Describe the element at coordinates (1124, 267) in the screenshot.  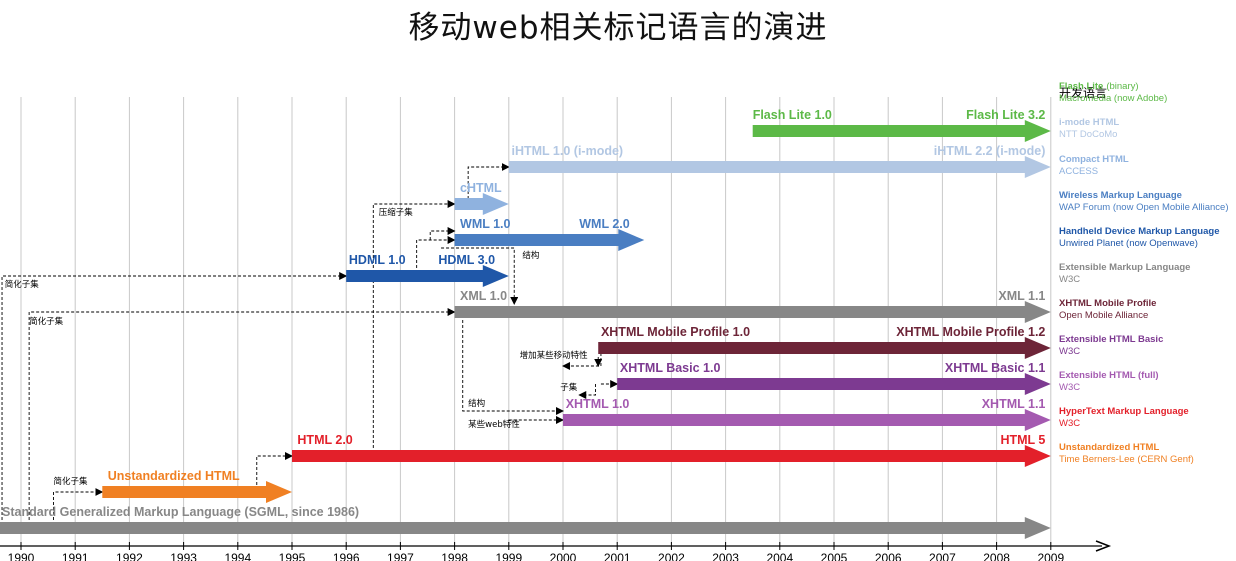
I see `legend-name-xml: Extensible Markup Language` at that location.